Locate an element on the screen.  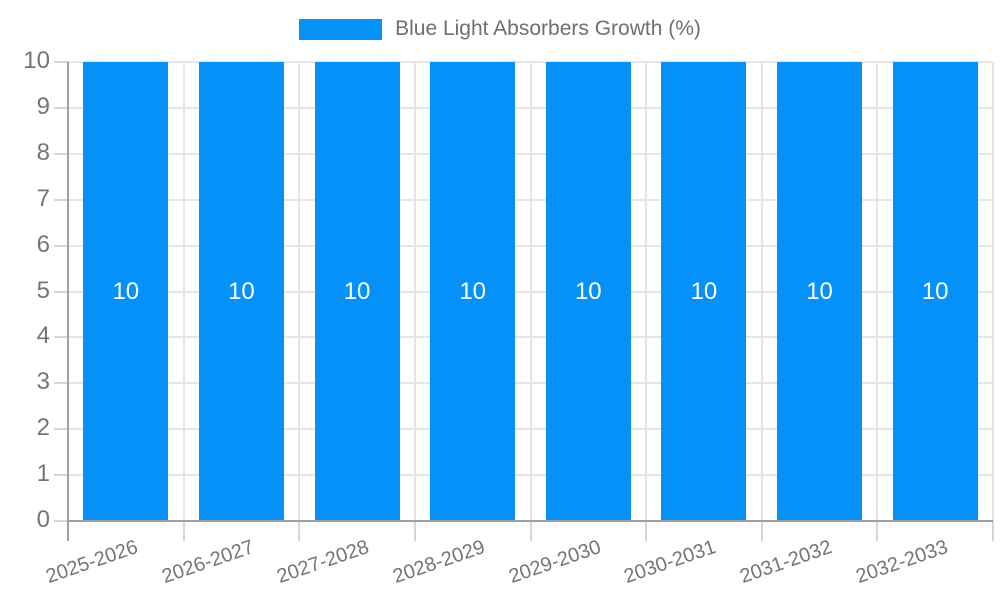
y-axis-tick-label: 6 is located at coordinates (43, 244).